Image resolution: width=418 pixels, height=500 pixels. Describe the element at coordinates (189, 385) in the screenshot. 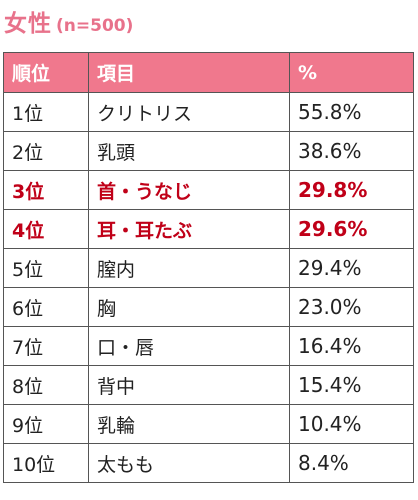

I see `item-cell: 背中` at that location.